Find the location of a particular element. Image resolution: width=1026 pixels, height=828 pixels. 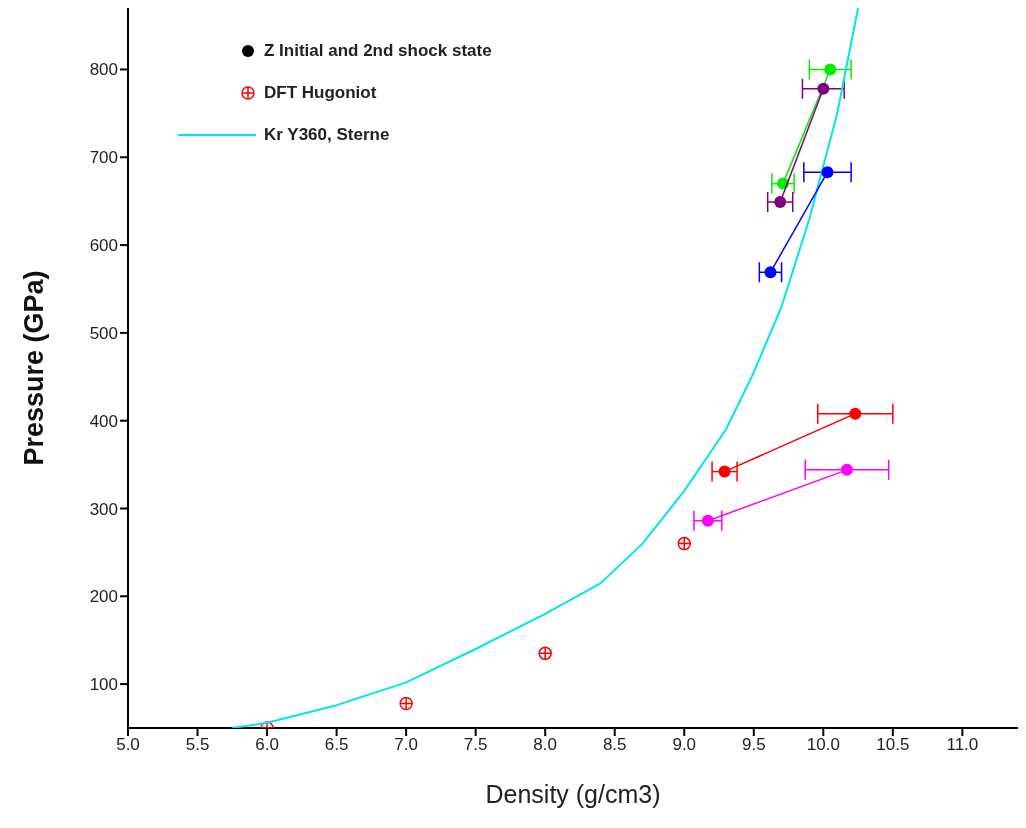

x-axis-title: Density (g/cm3) is located at coordinates (573, 794).